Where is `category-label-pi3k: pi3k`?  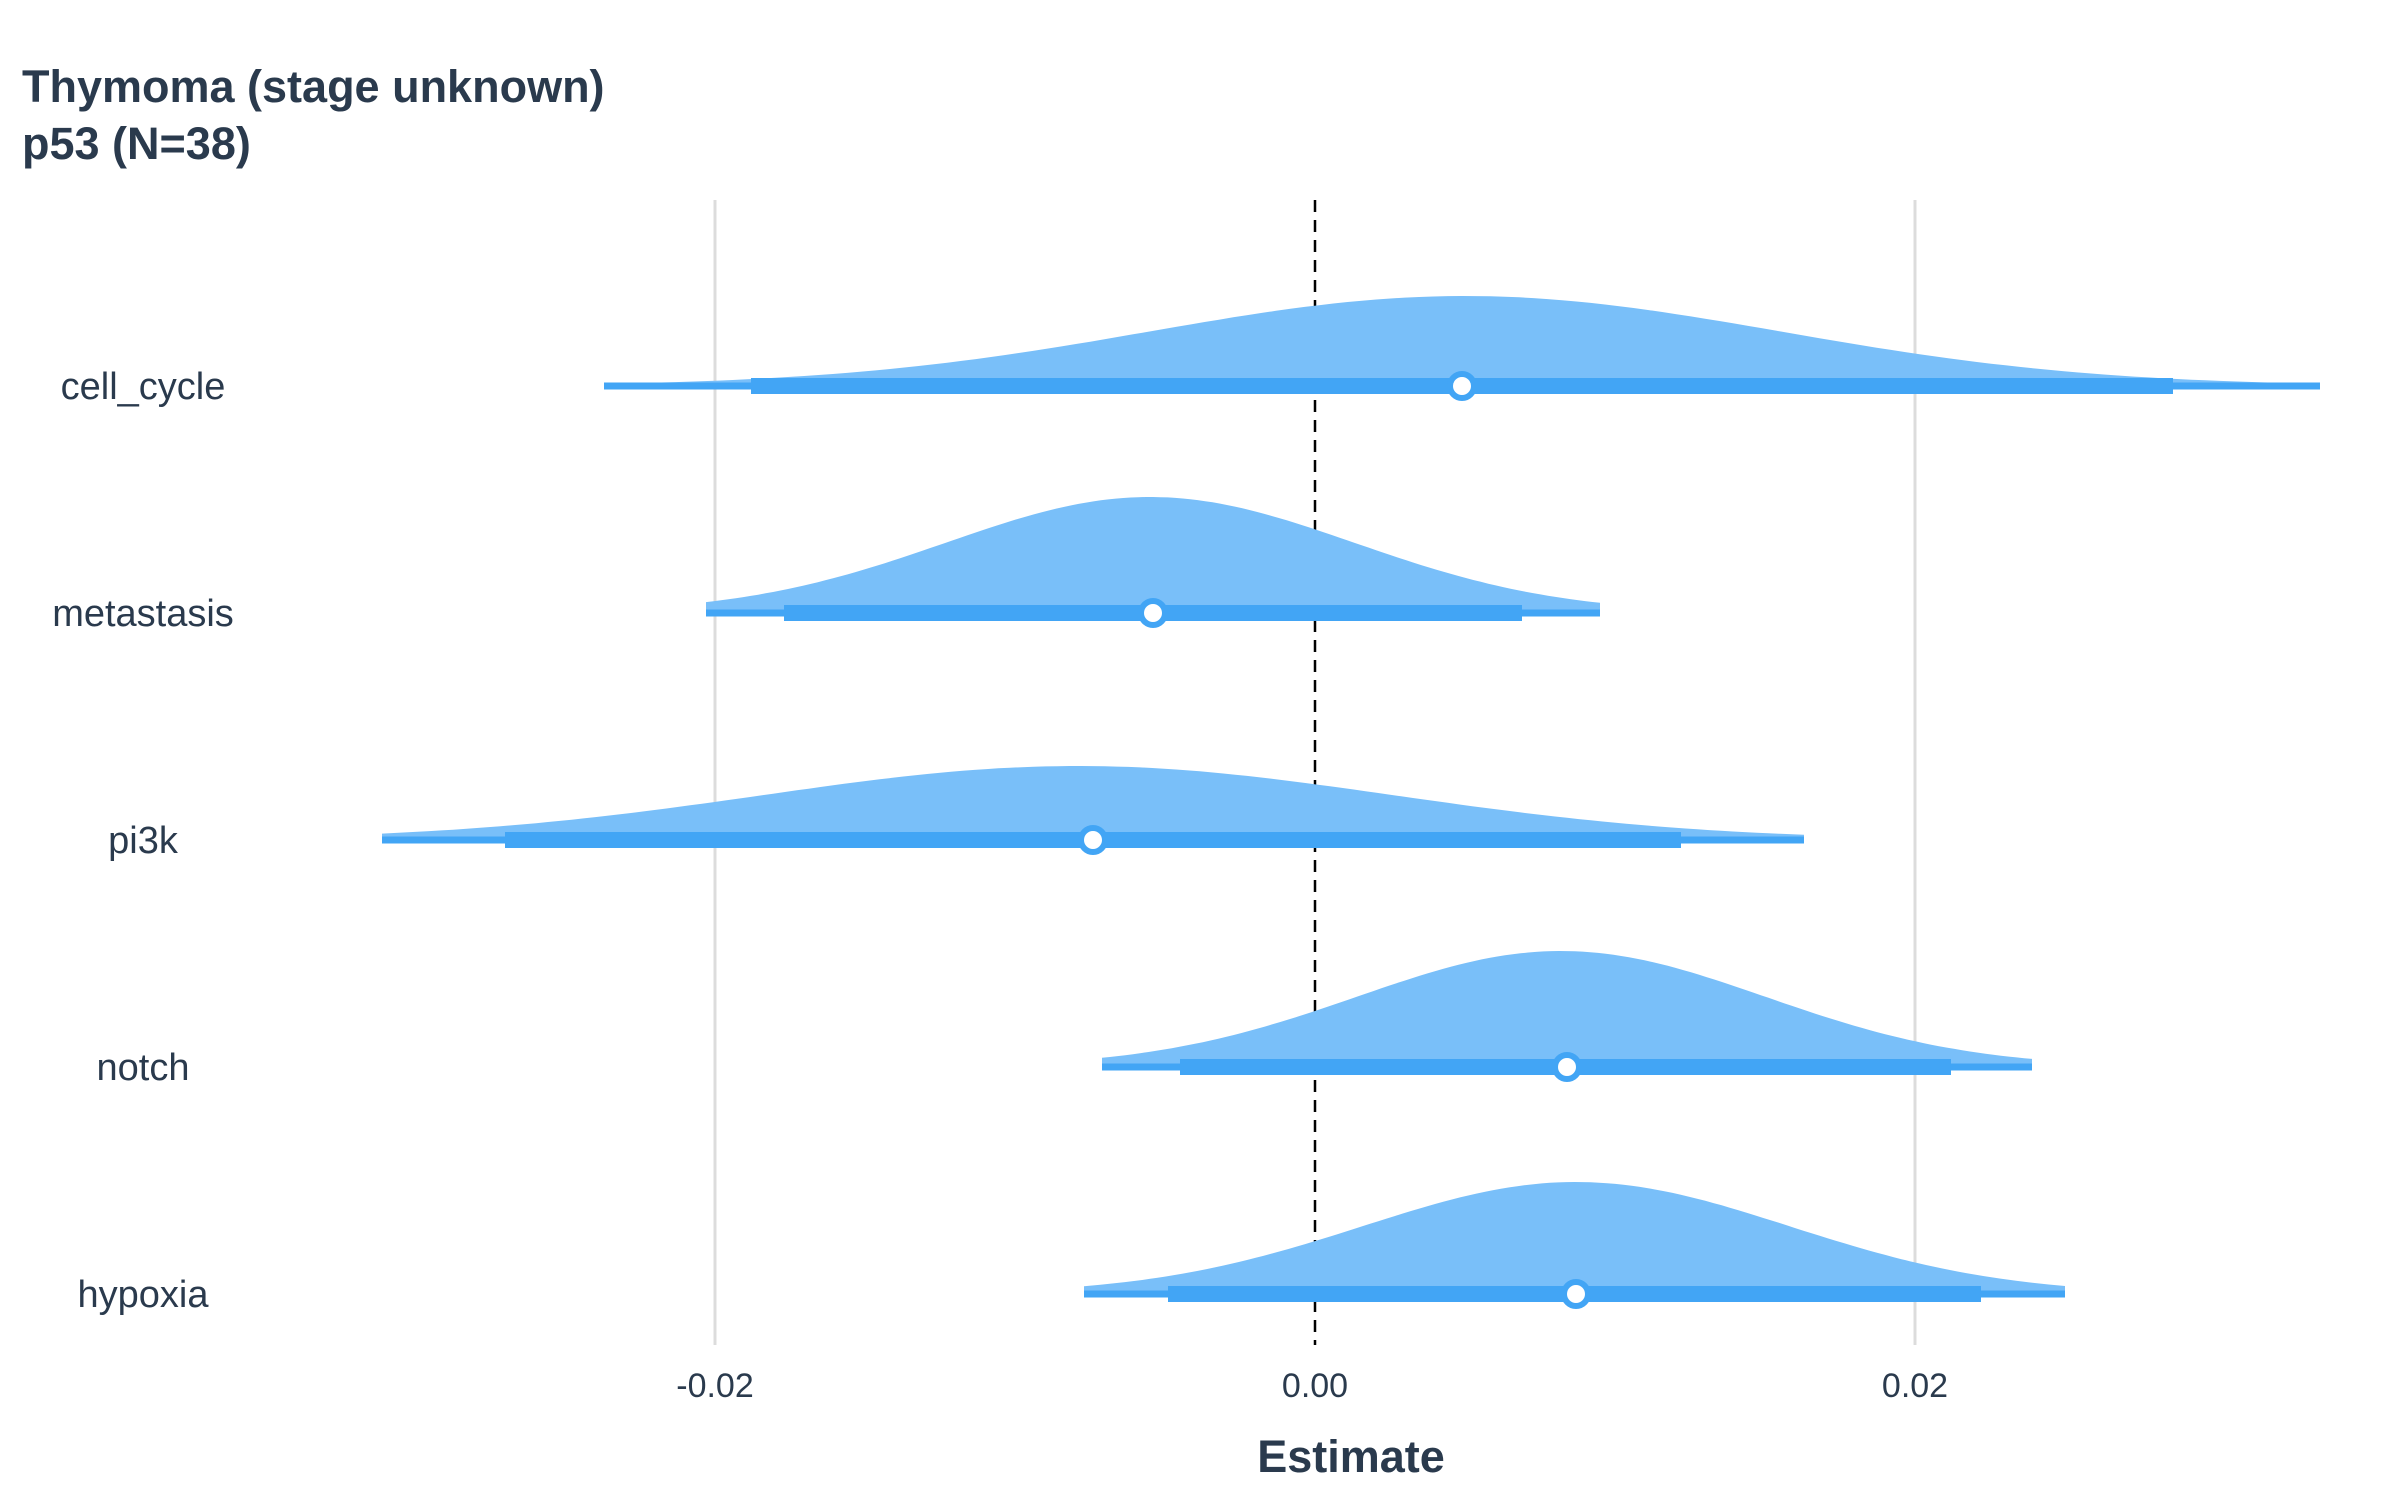
category-label-pi3k: pi3k is located at coordinates (143, 841).